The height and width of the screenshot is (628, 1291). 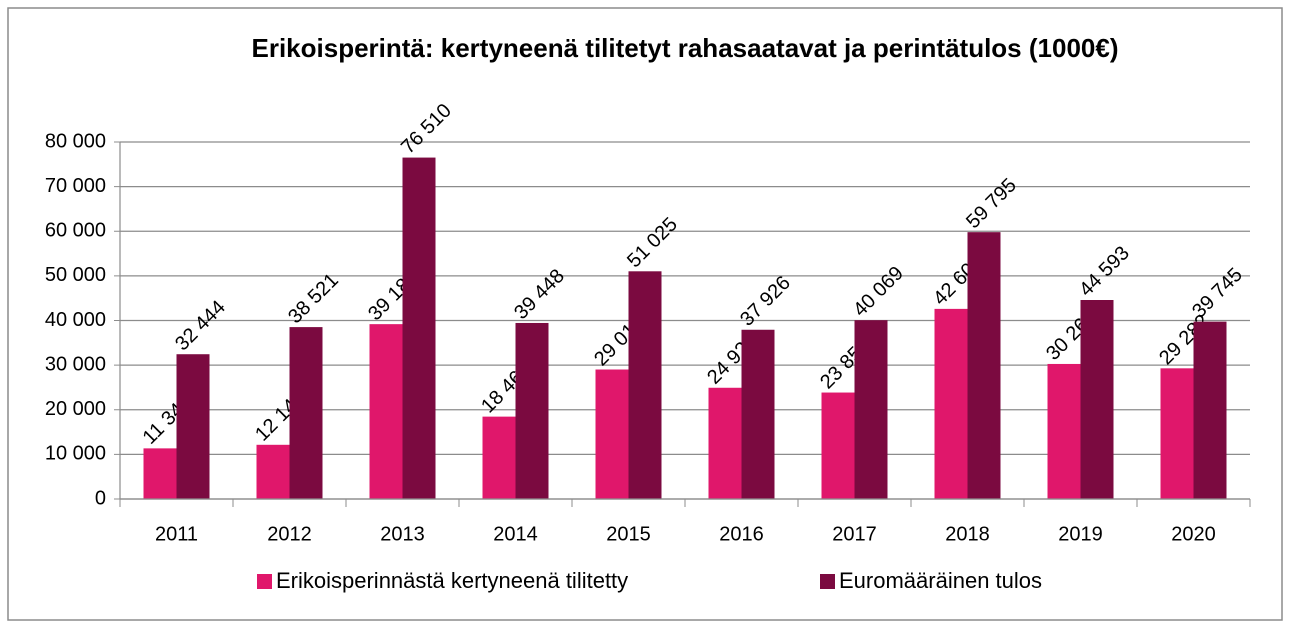 I want to click on legend-label: Erikoisperinnästä kertyneenä tilitetty, so click(x=452, y=580).